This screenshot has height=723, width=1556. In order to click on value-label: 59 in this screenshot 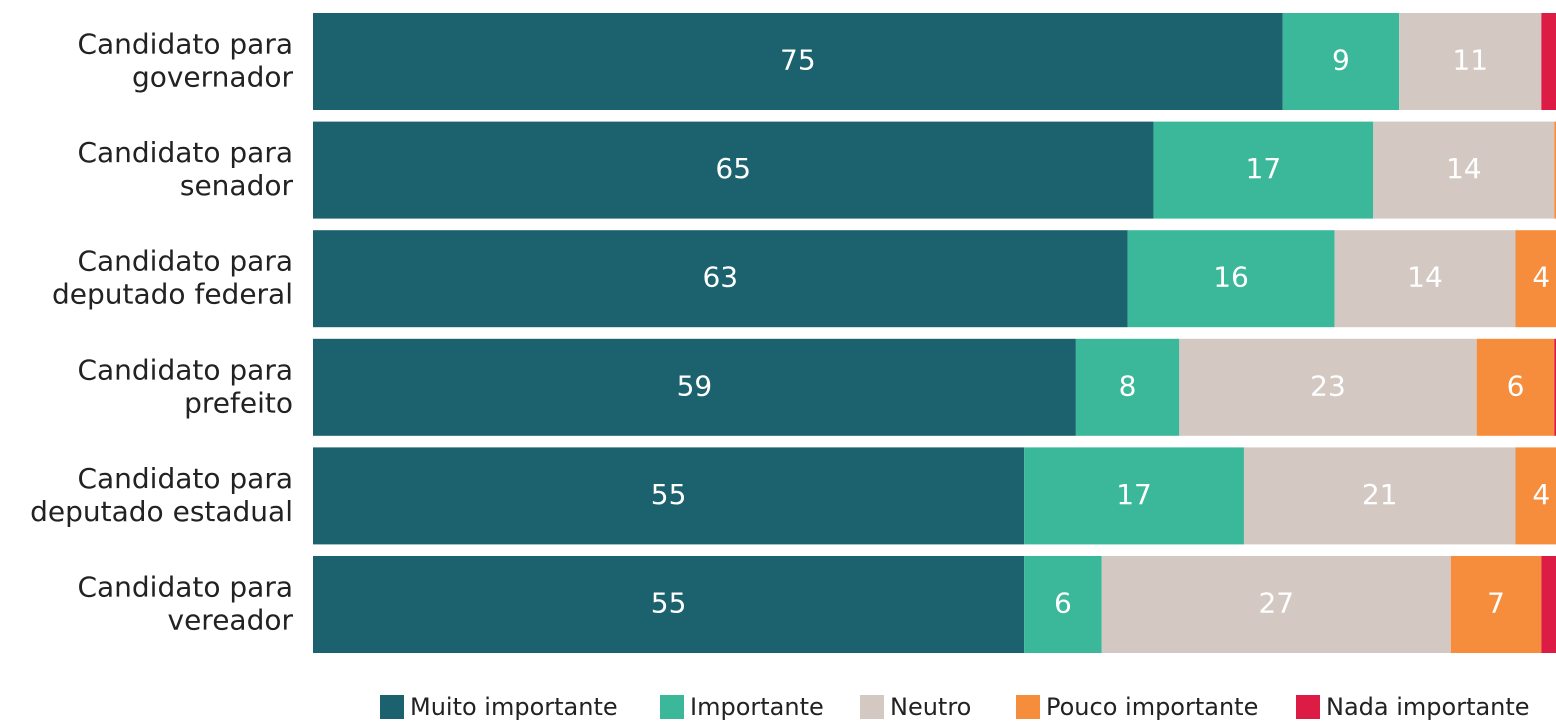, I will do `click(695, 385)`.